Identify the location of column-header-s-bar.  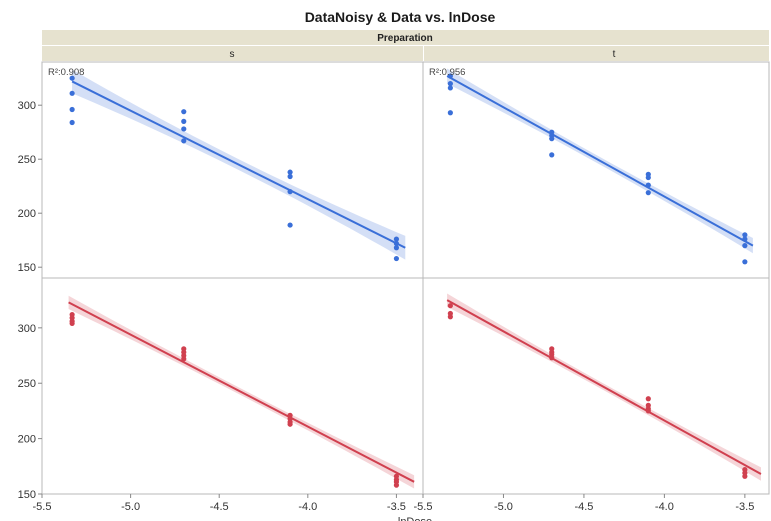
(232, 53).